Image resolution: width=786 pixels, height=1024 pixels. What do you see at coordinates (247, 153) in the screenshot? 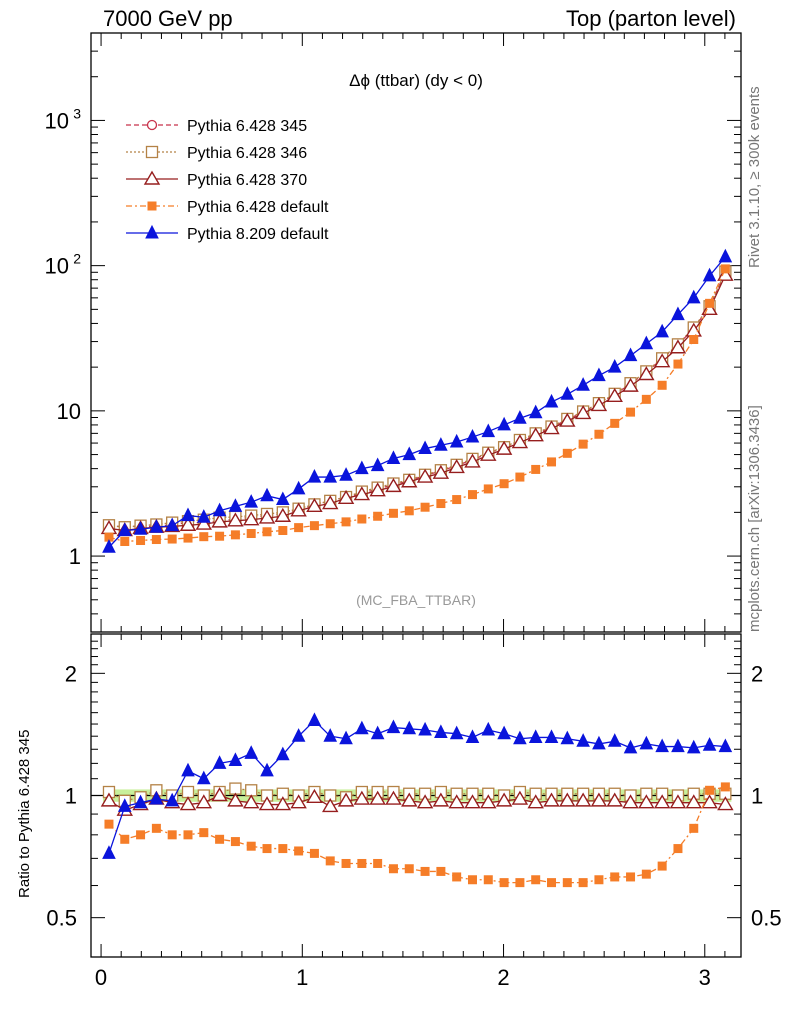
I see `legend-label: Pythia 6.428 346` at bounding box center [247, 153].